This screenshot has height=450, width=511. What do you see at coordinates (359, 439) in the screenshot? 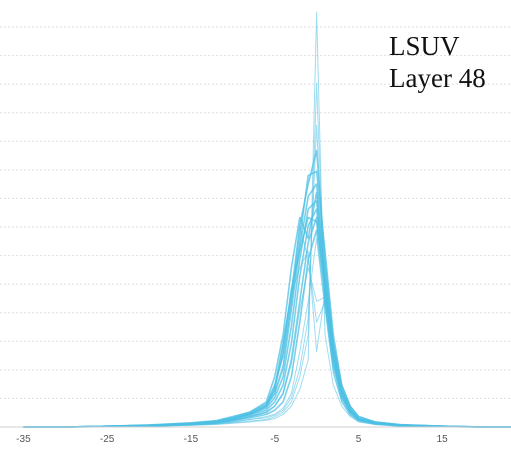
I see `x-tick-label: 5` at bounding box center [359, 439].